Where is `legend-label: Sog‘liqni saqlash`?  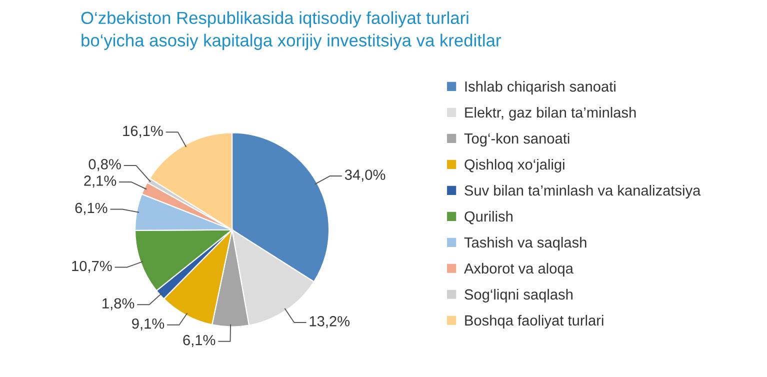
legend-label: Sog‘liqni saqlash is located at coordinates (518, 295).